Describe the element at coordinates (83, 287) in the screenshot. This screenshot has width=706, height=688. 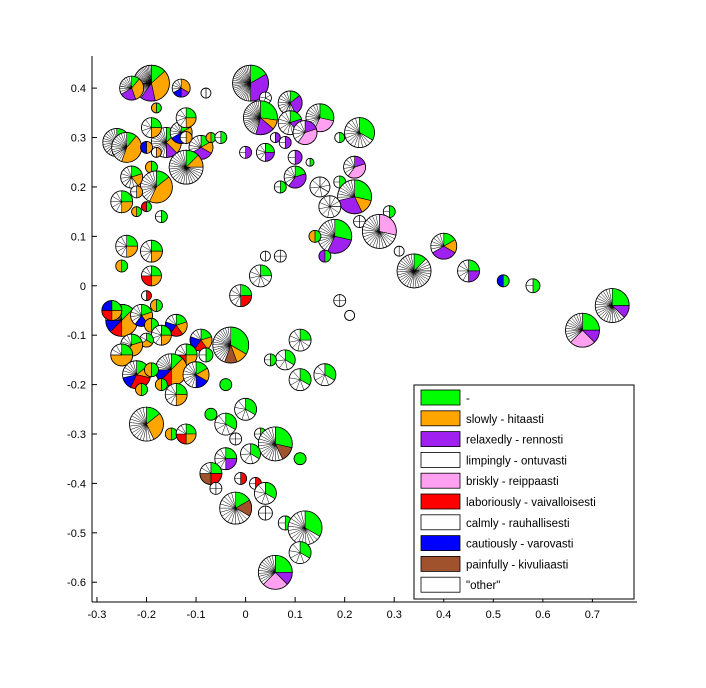
I see `y-tick-label: 0` at that location.